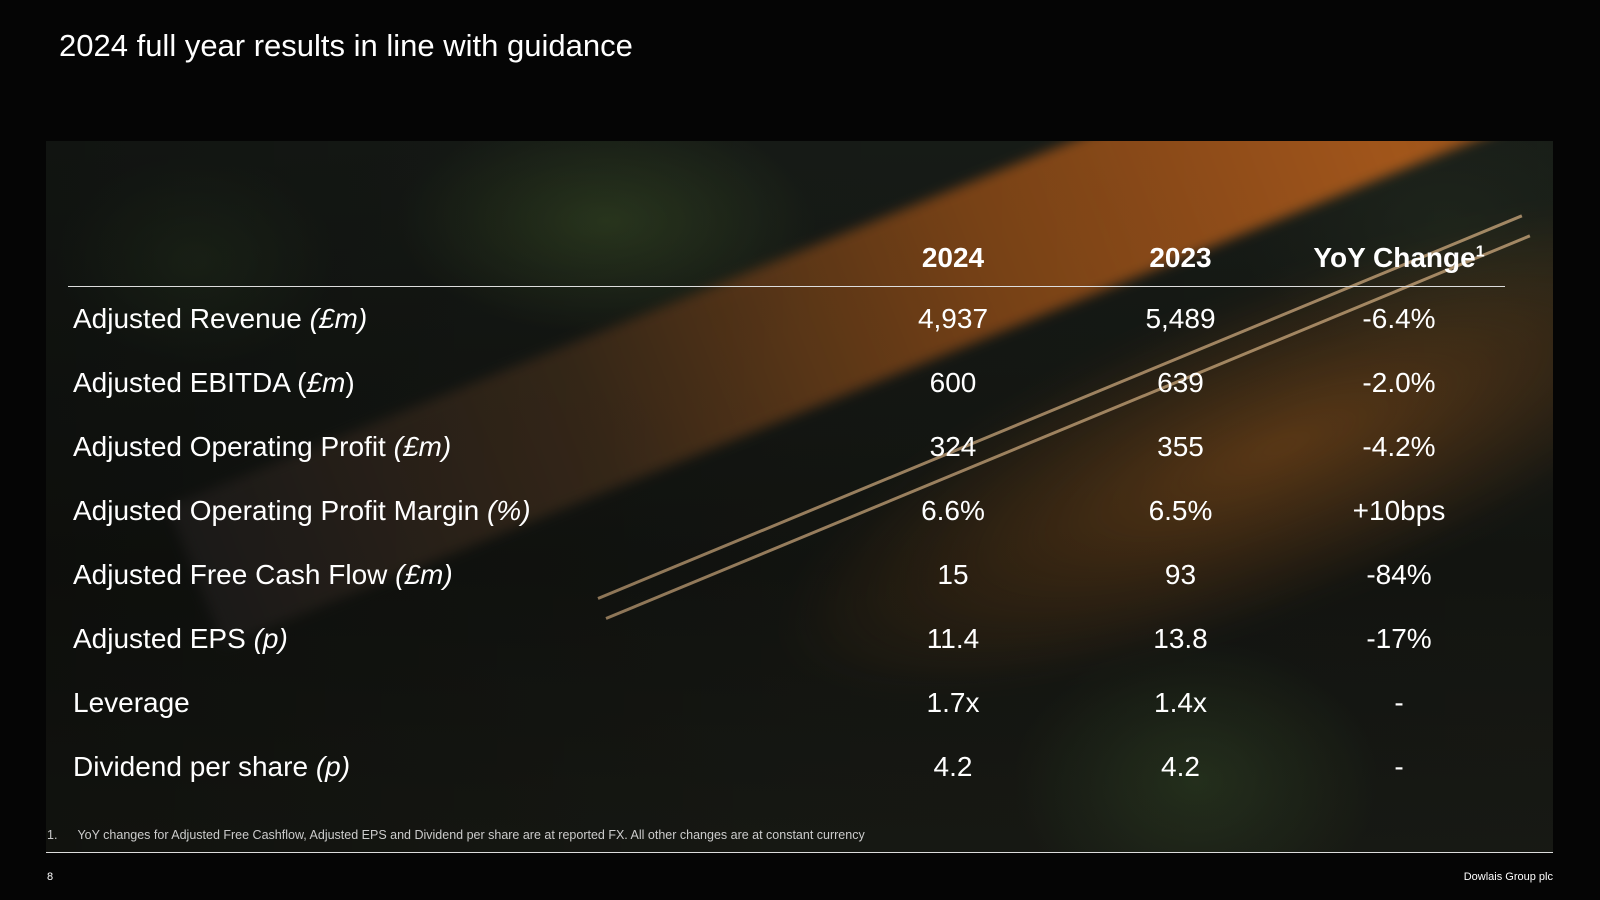 Image resolution: width=1600 pixels, height=900 pixels. I want to click on table-row: Adjusted Free Cash Flow (£m) 15 93 -84%, so click(786, 575).